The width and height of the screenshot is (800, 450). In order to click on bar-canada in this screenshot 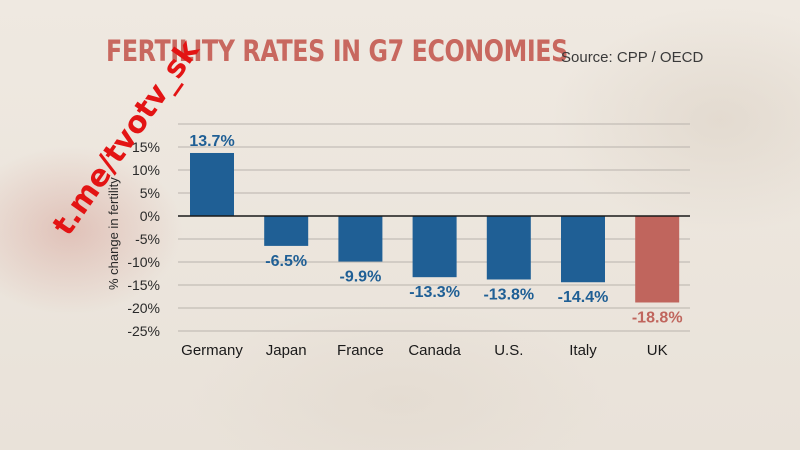, I will do `click(434, 247)`.